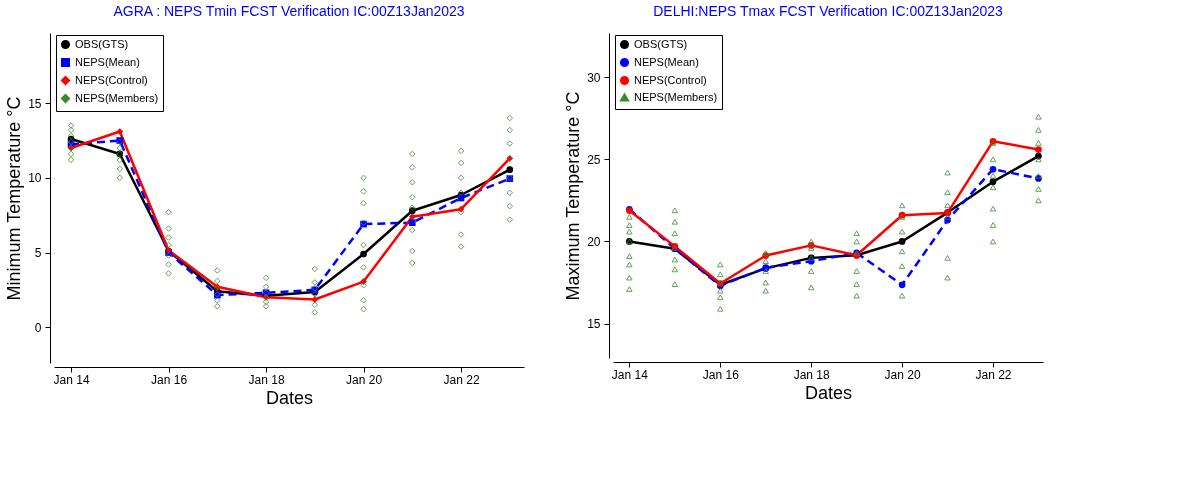 The image size is (1204, 479). What do you see at coordinates (38, 253) in the screenshot?
I see `y-tick-label: 5` at bounding box center [38, 253].